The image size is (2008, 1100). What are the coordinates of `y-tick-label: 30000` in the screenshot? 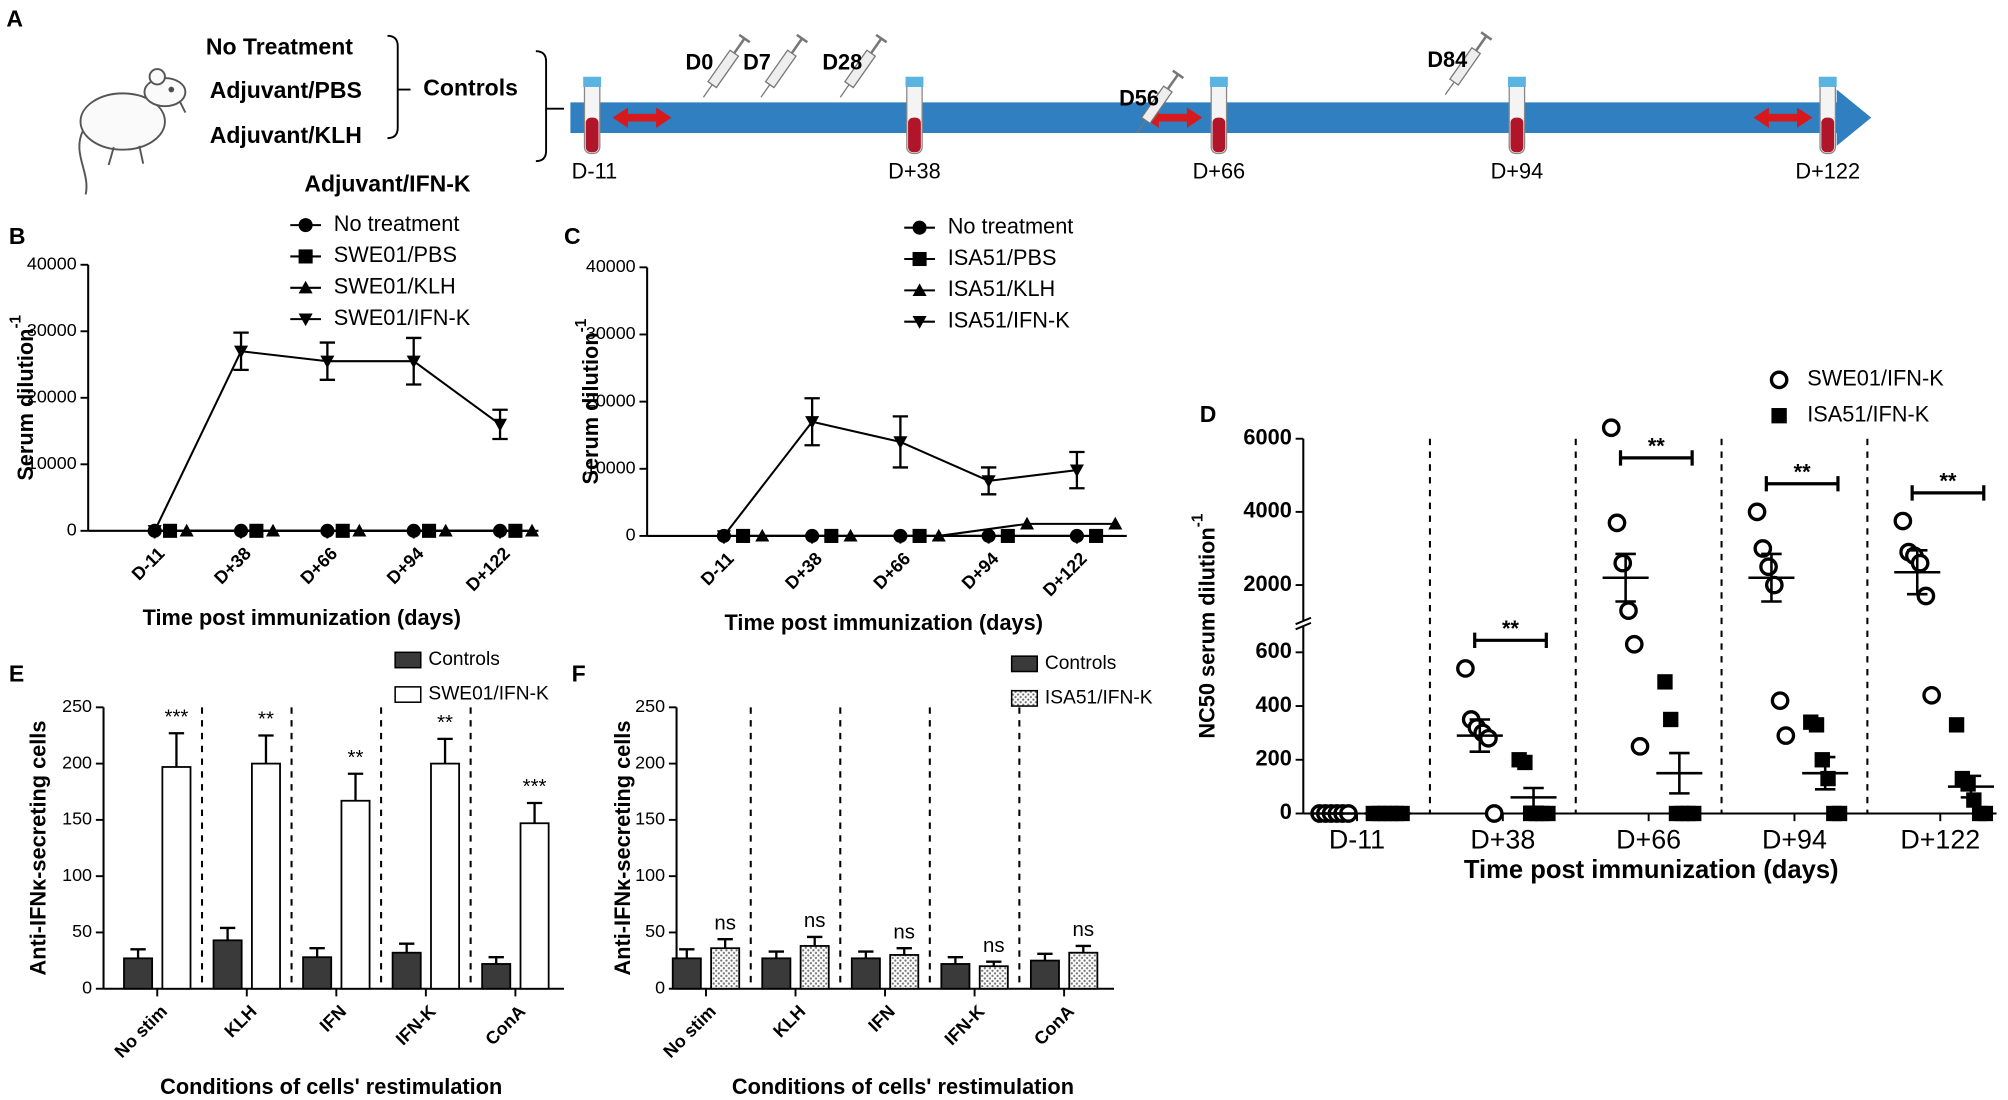 It's located at (611, 333).